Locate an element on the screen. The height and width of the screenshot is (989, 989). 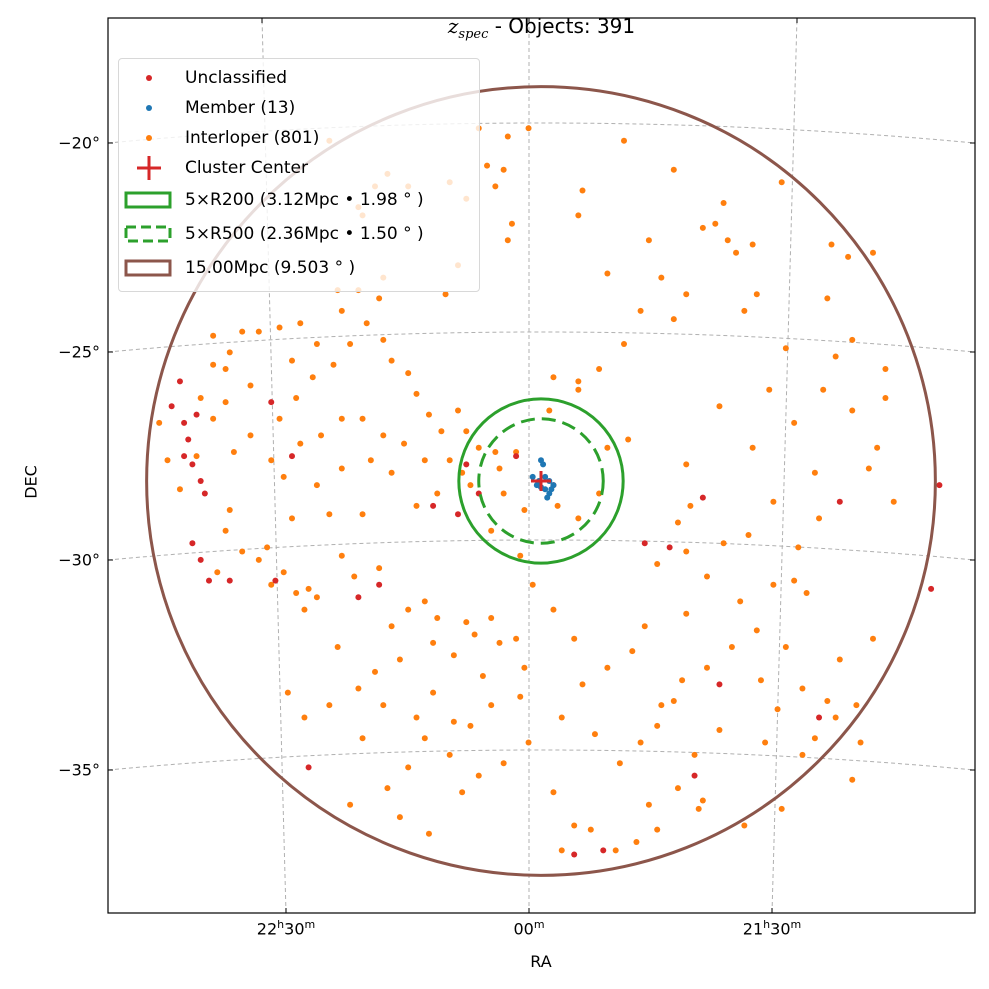
title-subscript: spec is located at coordinates (473, 34).